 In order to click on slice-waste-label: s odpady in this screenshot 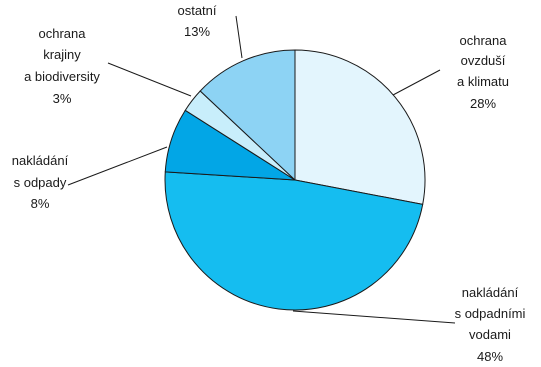, I will do `click(40, 182)`.